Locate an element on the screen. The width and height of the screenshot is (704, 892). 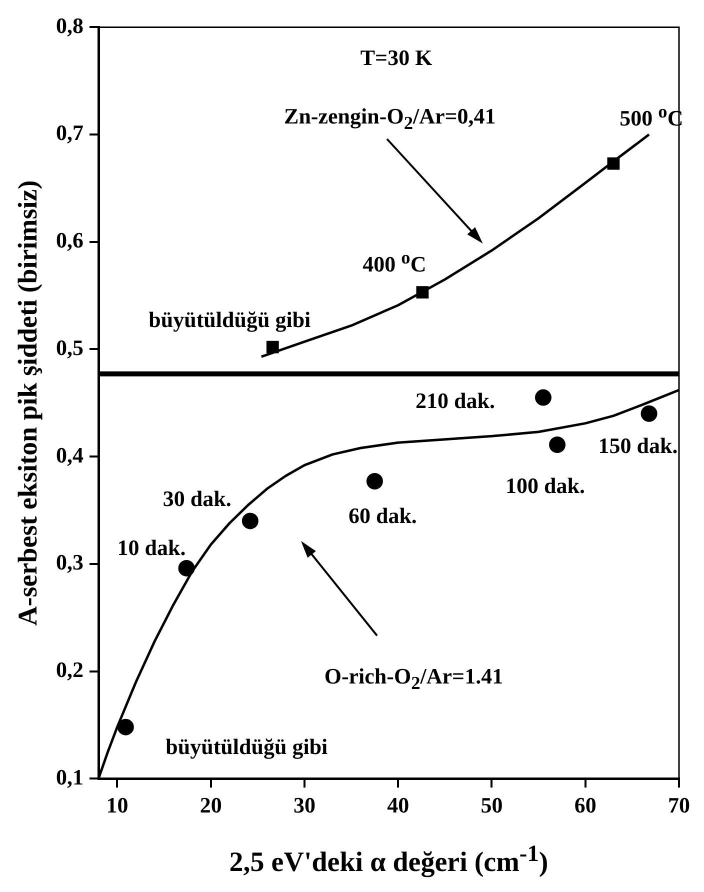
annotation: 400 $^{o}$C is located at coordinates (394, 262).